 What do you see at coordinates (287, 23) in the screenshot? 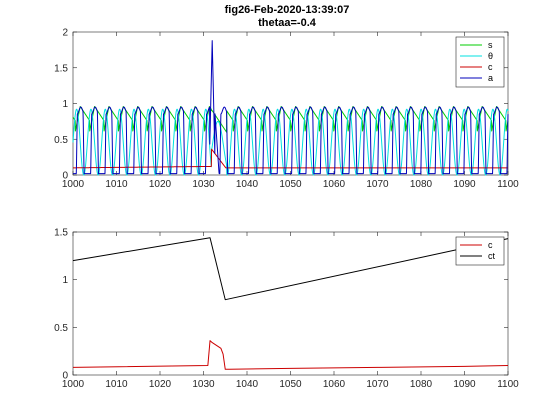
I see `figure-title-line-2: thetaa=-0.4` at bounding box center [287, 23].